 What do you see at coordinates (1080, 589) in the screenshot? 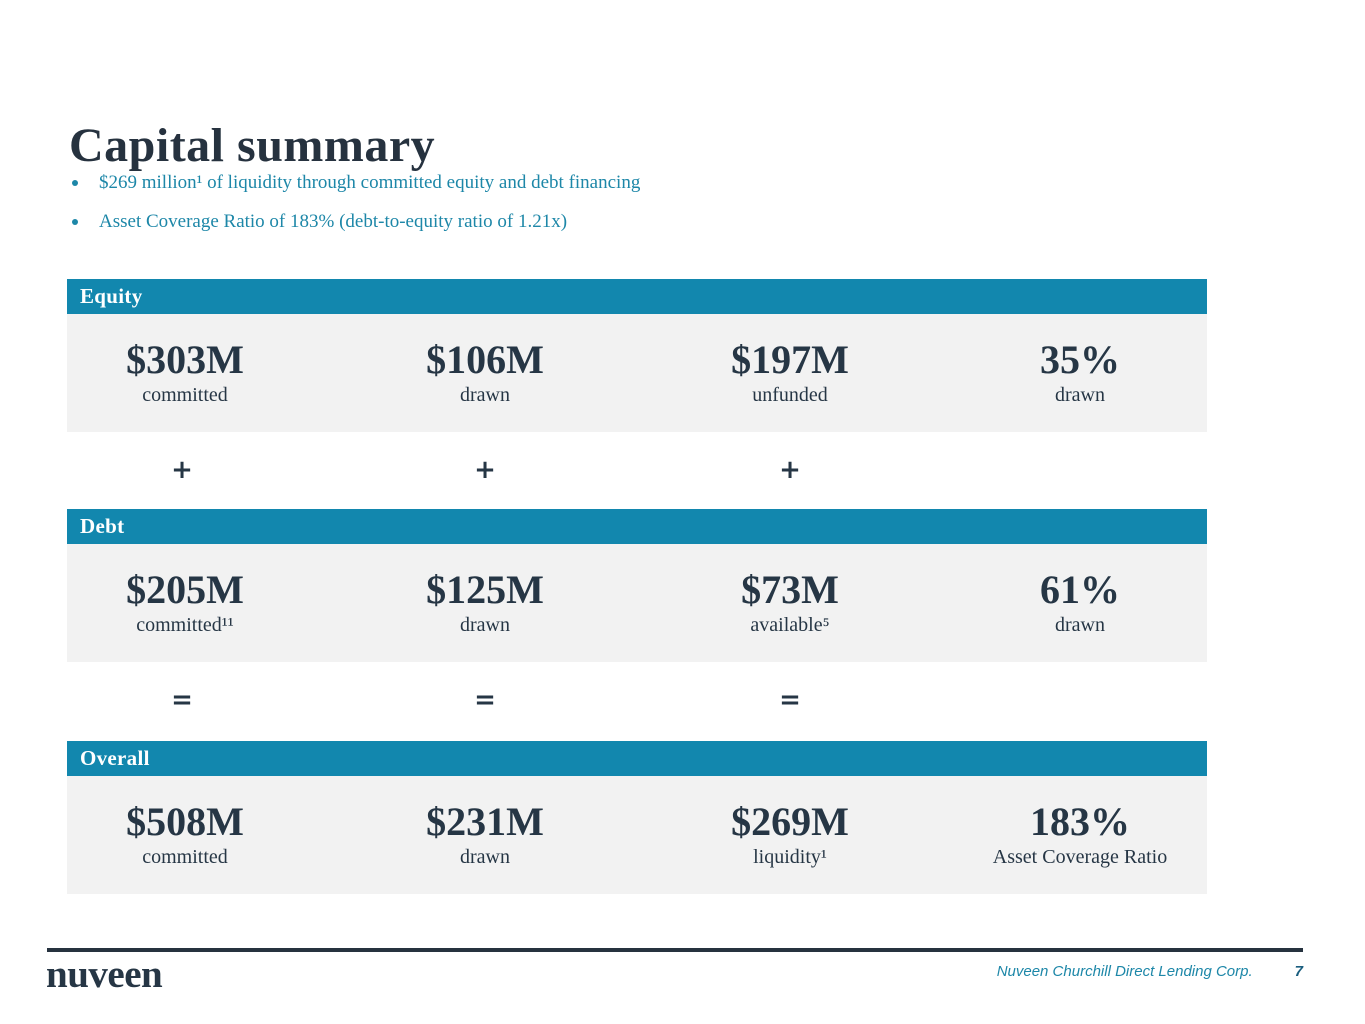
I see `stat-value: 61%` at bounding box center [1080, 589].